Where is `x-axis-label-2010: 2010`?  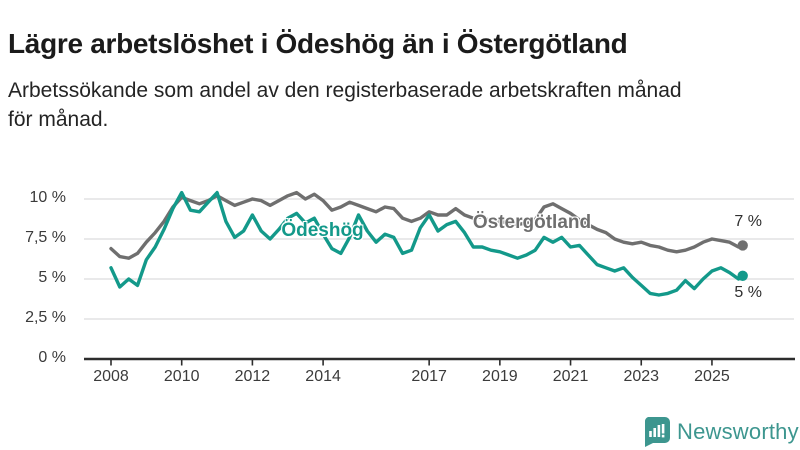
x-axis-label-2010: 2010 is located at coordinates (181, 376).